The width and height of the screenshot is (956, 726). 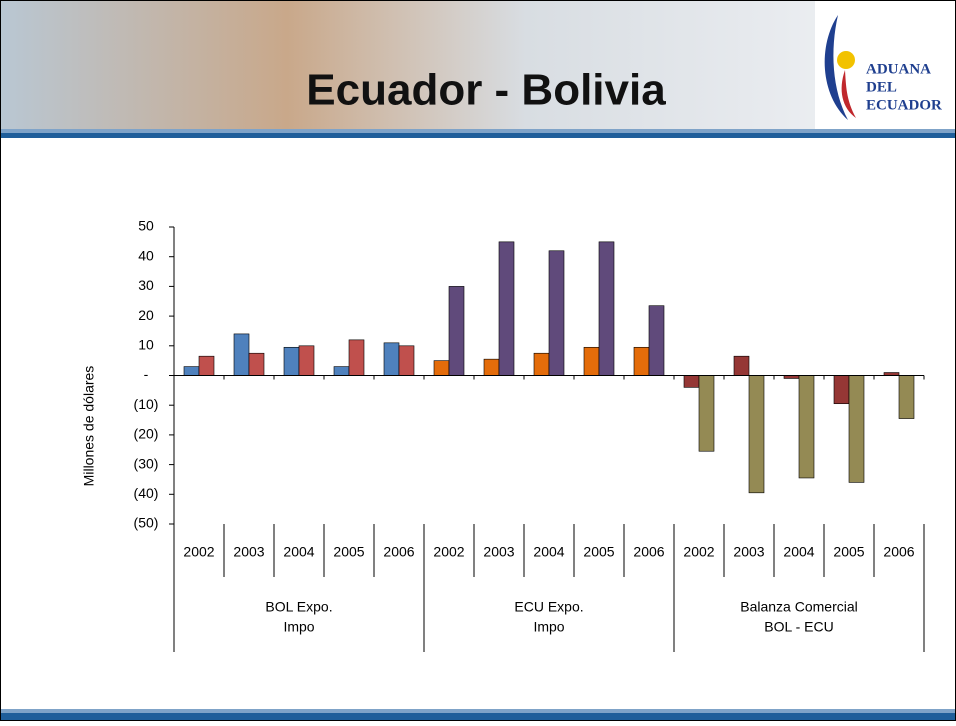 What do you see at coordinates (146, 463) in the screenshot?
I see `y-tick-label: (30)` at bounding box center [146, 463].